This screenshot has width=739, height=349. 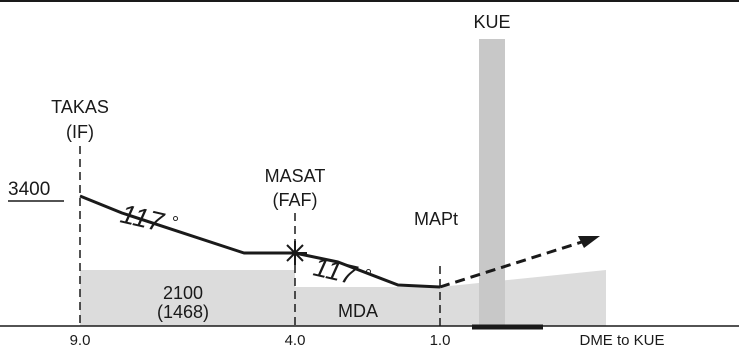 I want to click on initial-course-degree: °, so click(x=174, y=222).